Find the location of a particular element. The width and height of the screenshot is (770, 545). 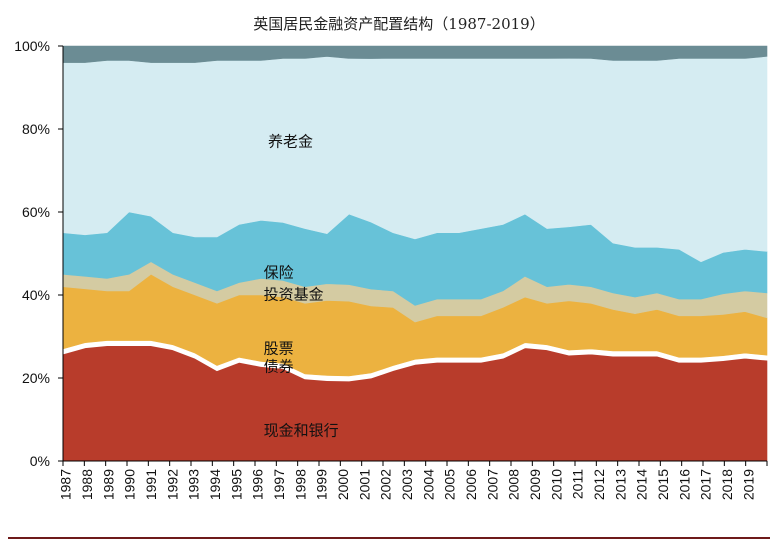

x-tick-label: 1999 is located at coordinates (322, 484).